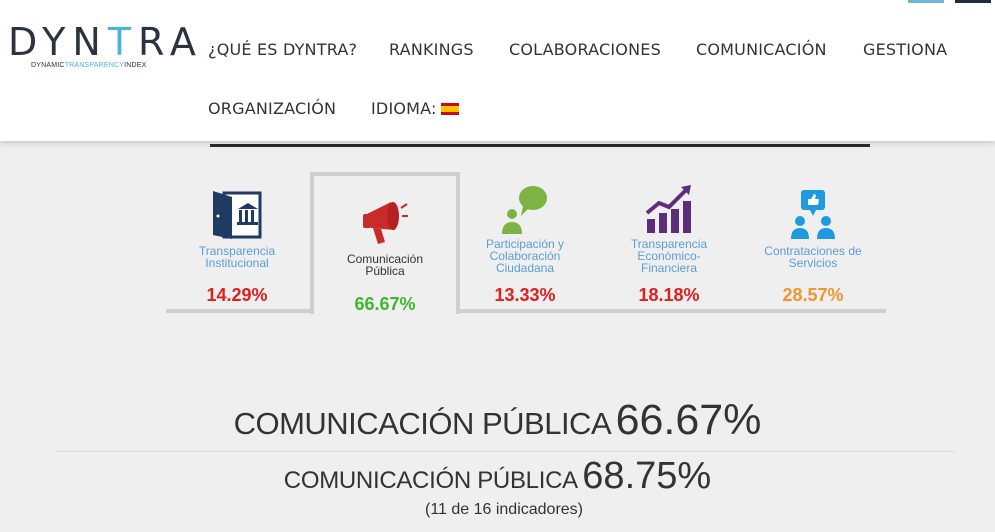  I want to click on tab-percentage: 14.29%, so click(237, 295).